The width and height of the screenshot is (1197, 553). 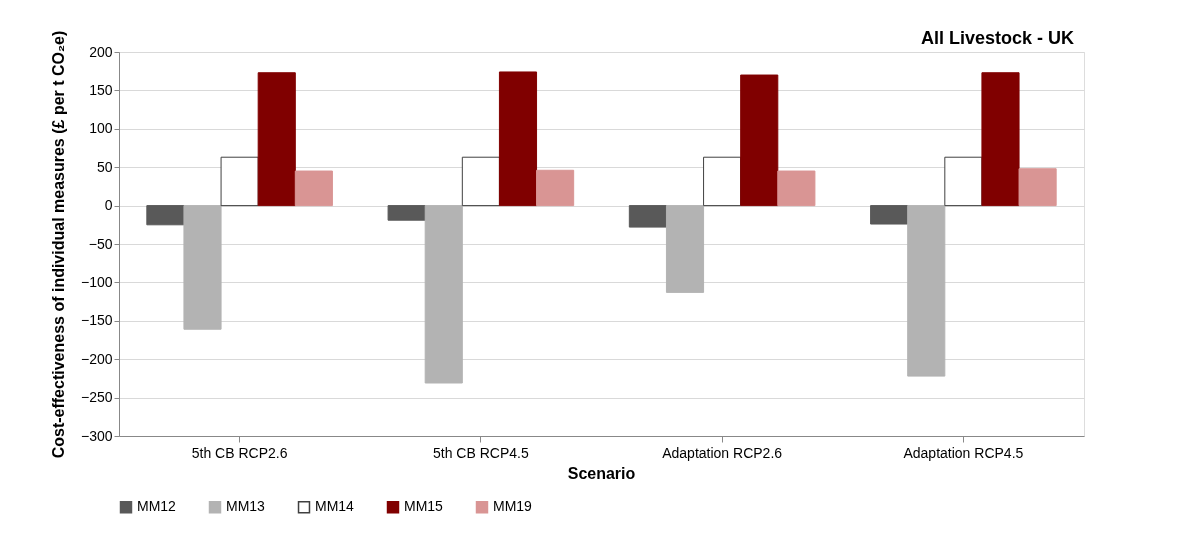 I want to click on y-tick-label: 100, so click(x=101, y=128).